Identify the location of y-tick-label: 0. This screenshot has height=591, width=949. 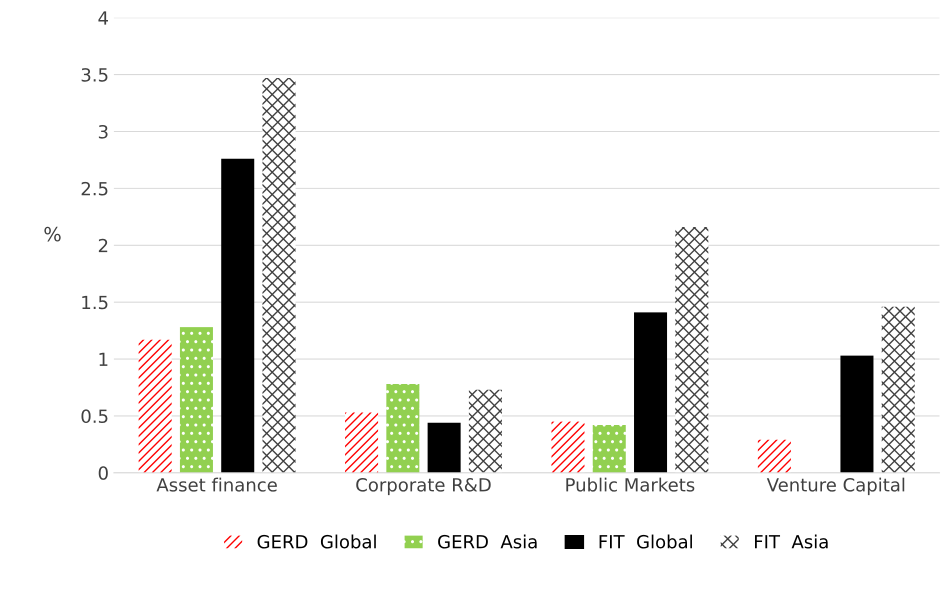
(103, 473).